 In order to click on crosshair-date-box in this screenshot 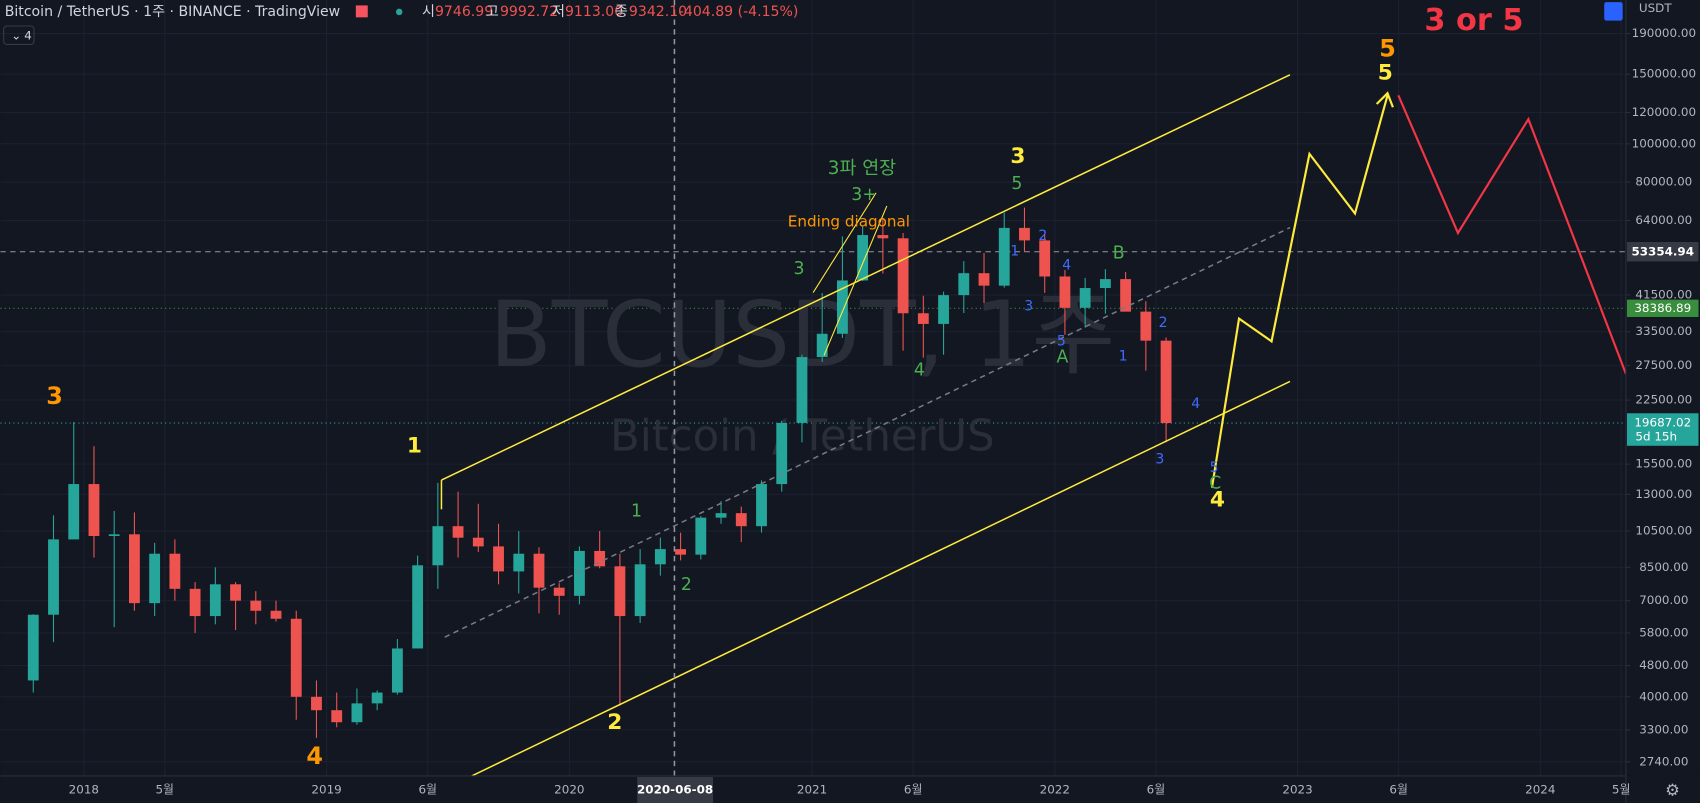, I will do `click(675, 789)`.